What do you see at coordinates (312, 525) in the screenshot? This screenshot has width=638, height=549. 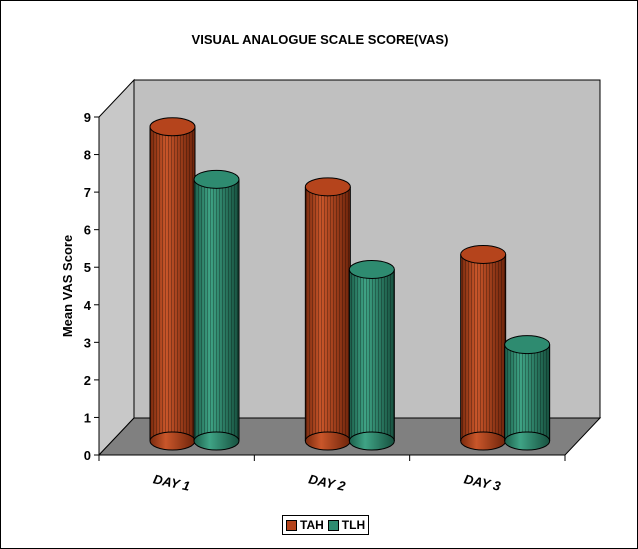 I see `legend-label-tah: TAH` at bounding box center [312, 525].